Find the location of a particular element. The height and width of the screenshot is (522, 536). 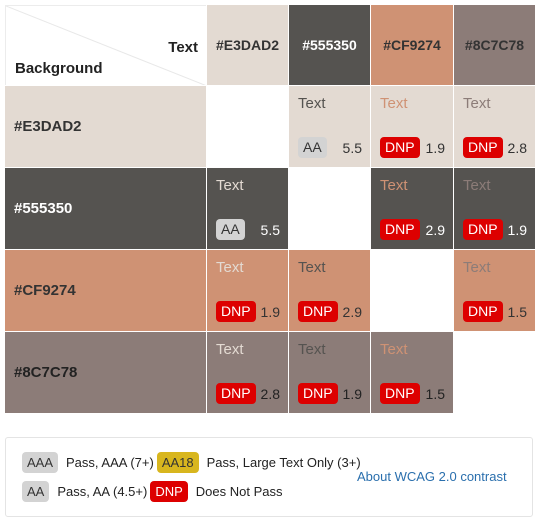

aa18-description: Pass, Large Text Only (3+) is located at coordinates (283, 462).